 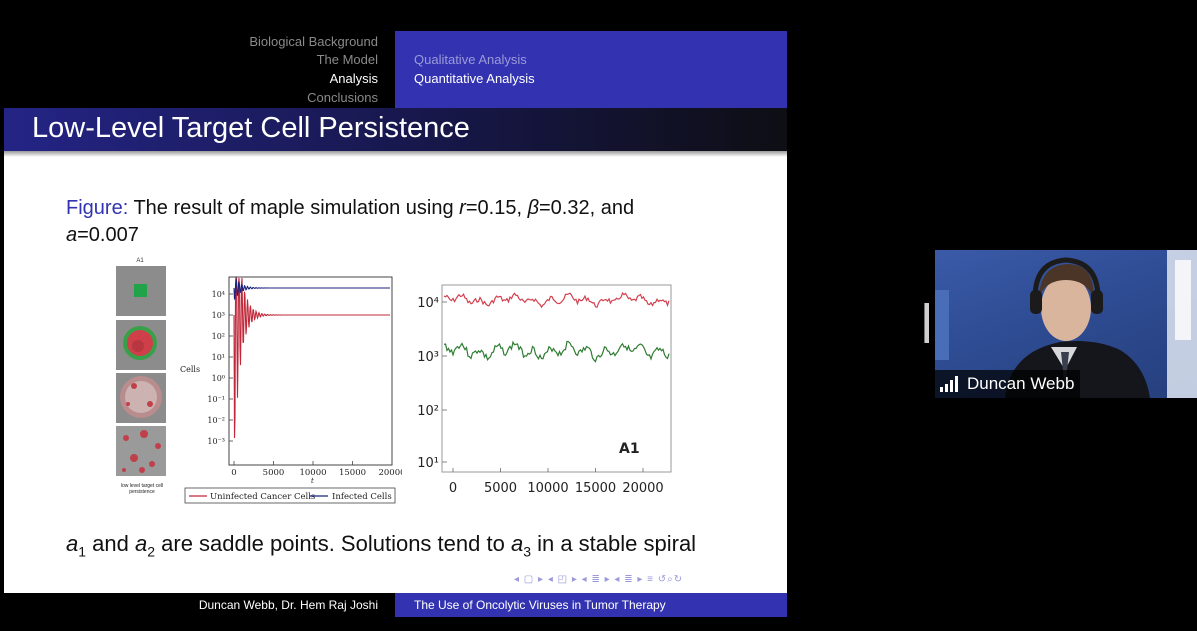 I want to click on participant-name-tag: Duncan Webb, so click(x=1008, y=384).